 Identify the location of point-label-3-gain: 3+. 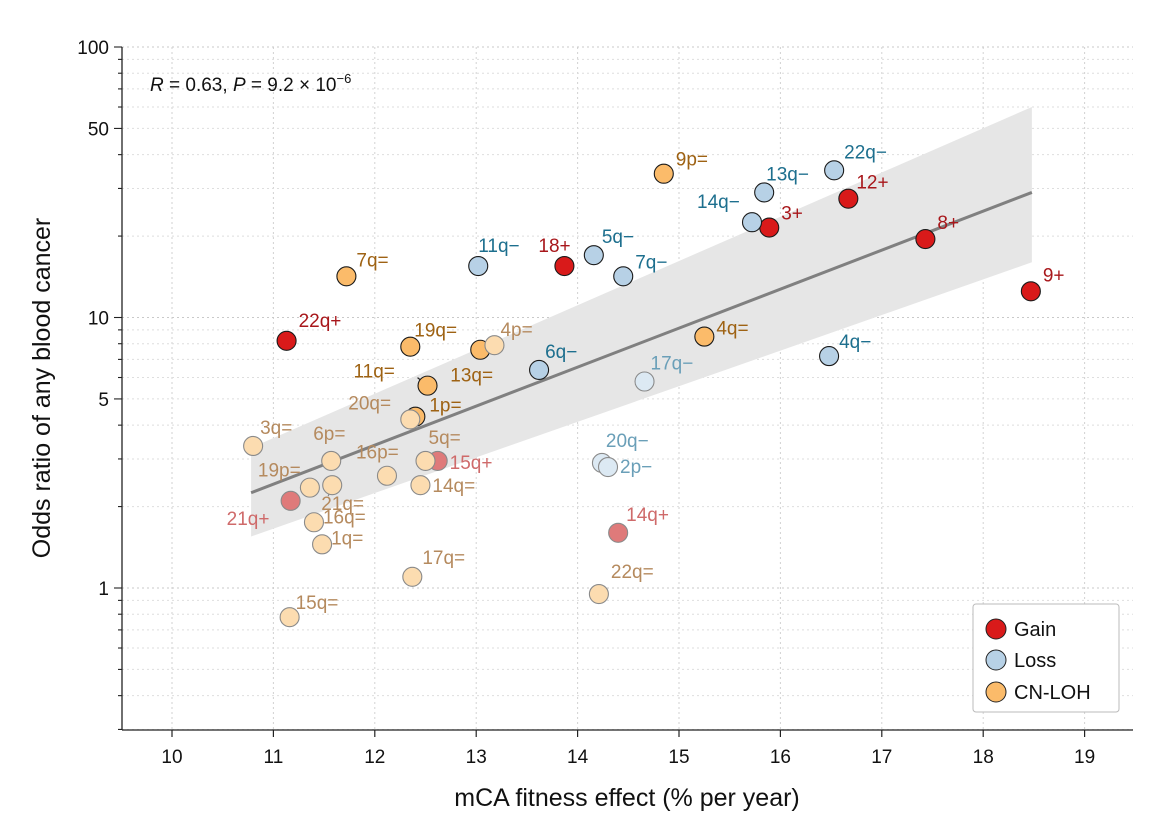
(792, 214).